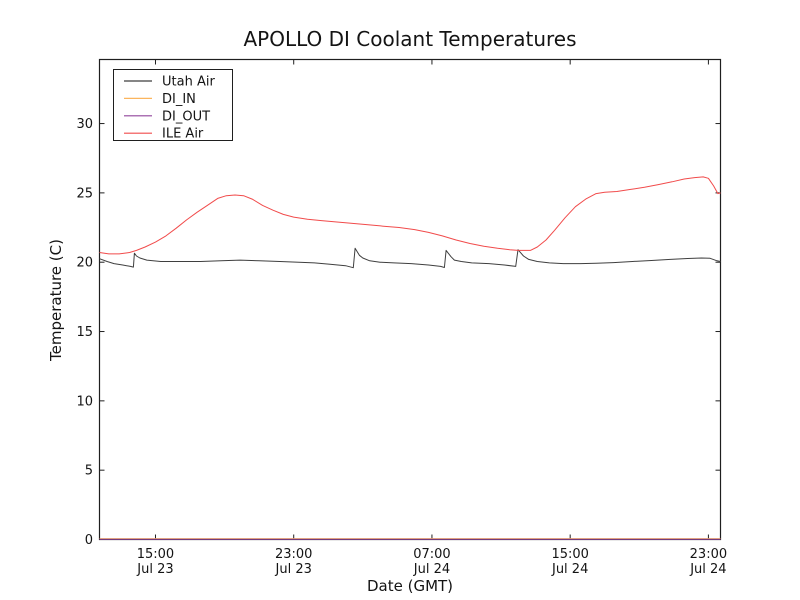  What do you see at coordinates (410, 215) in the screenshot?
I see `series-line-ile-air` at bounding box center [410, 215].